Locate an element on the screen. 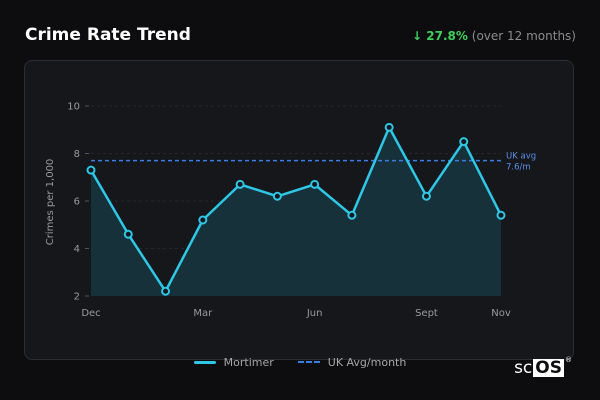  down-arrow-icon: ↓ is located at coordinates (417, 36).